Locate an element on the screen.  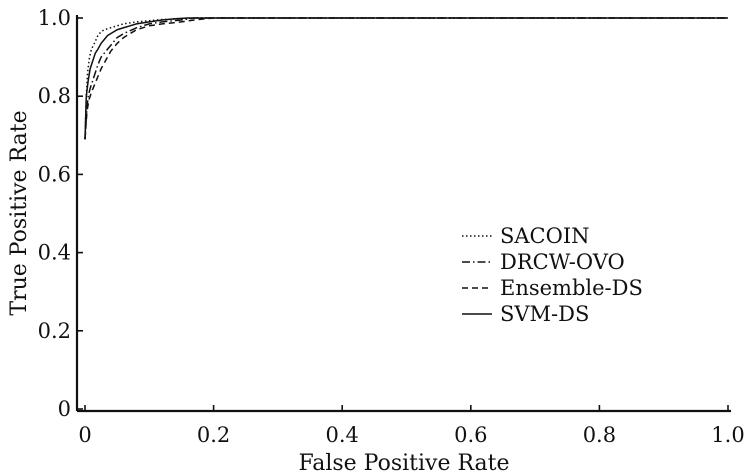
y-tick-label: 0.2 is located at coordinates (54, 331).